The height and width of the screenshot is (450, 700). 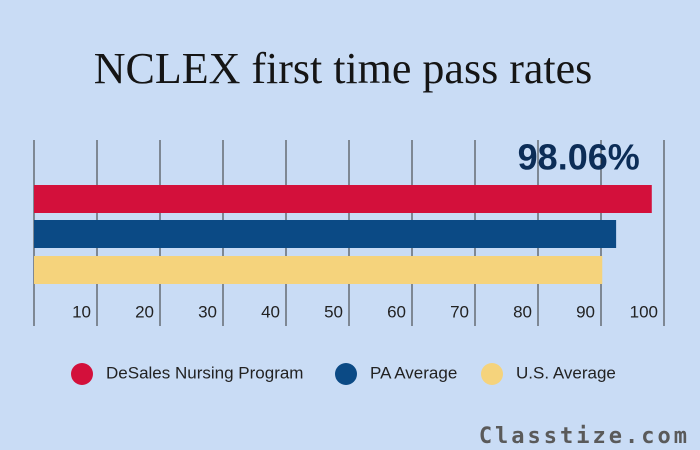 What do you see at coordinates (584, 436) in the screenshot?
I see `watermark: Classtize.com` at bounding box center [584, 436].